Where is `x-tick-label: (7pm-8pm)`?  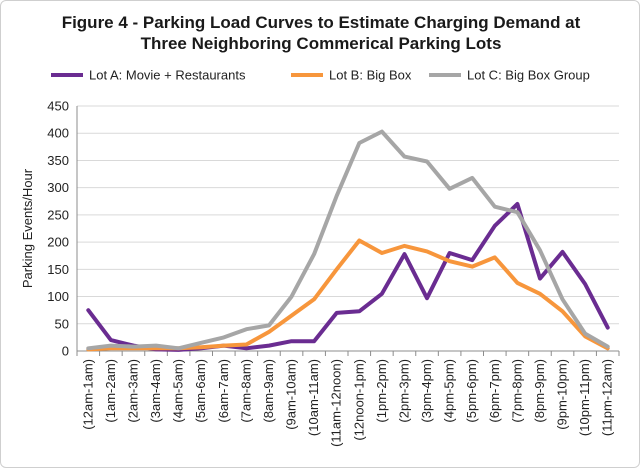 x-tick-label: (7pm-8pm) is located at coordinates (516, 391).